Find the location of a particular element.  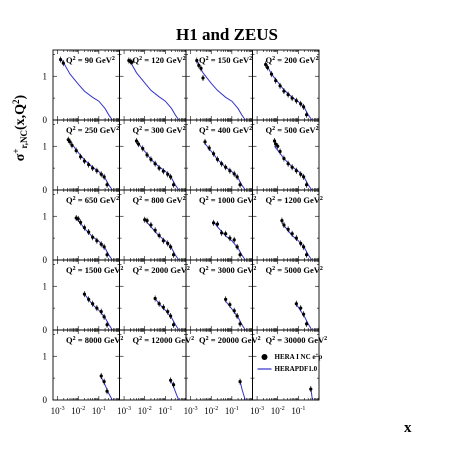

panel-8000: Q2 = 8000 GeV2 is located at coordinates (87, 365).